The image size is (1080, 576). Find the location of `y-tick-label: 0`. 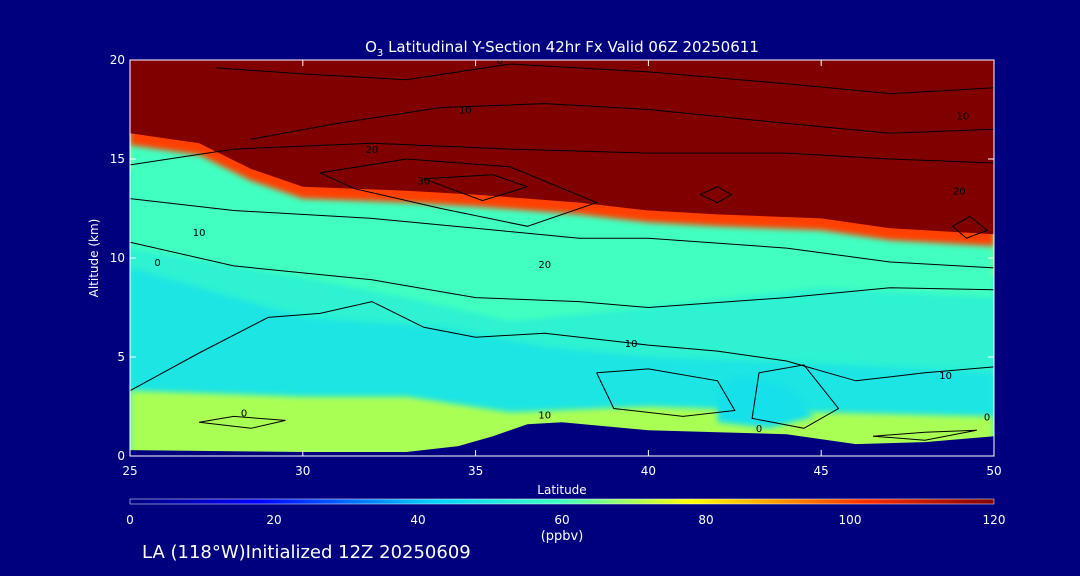

y-tick-label: 0 is located at coordinates (121, 456).